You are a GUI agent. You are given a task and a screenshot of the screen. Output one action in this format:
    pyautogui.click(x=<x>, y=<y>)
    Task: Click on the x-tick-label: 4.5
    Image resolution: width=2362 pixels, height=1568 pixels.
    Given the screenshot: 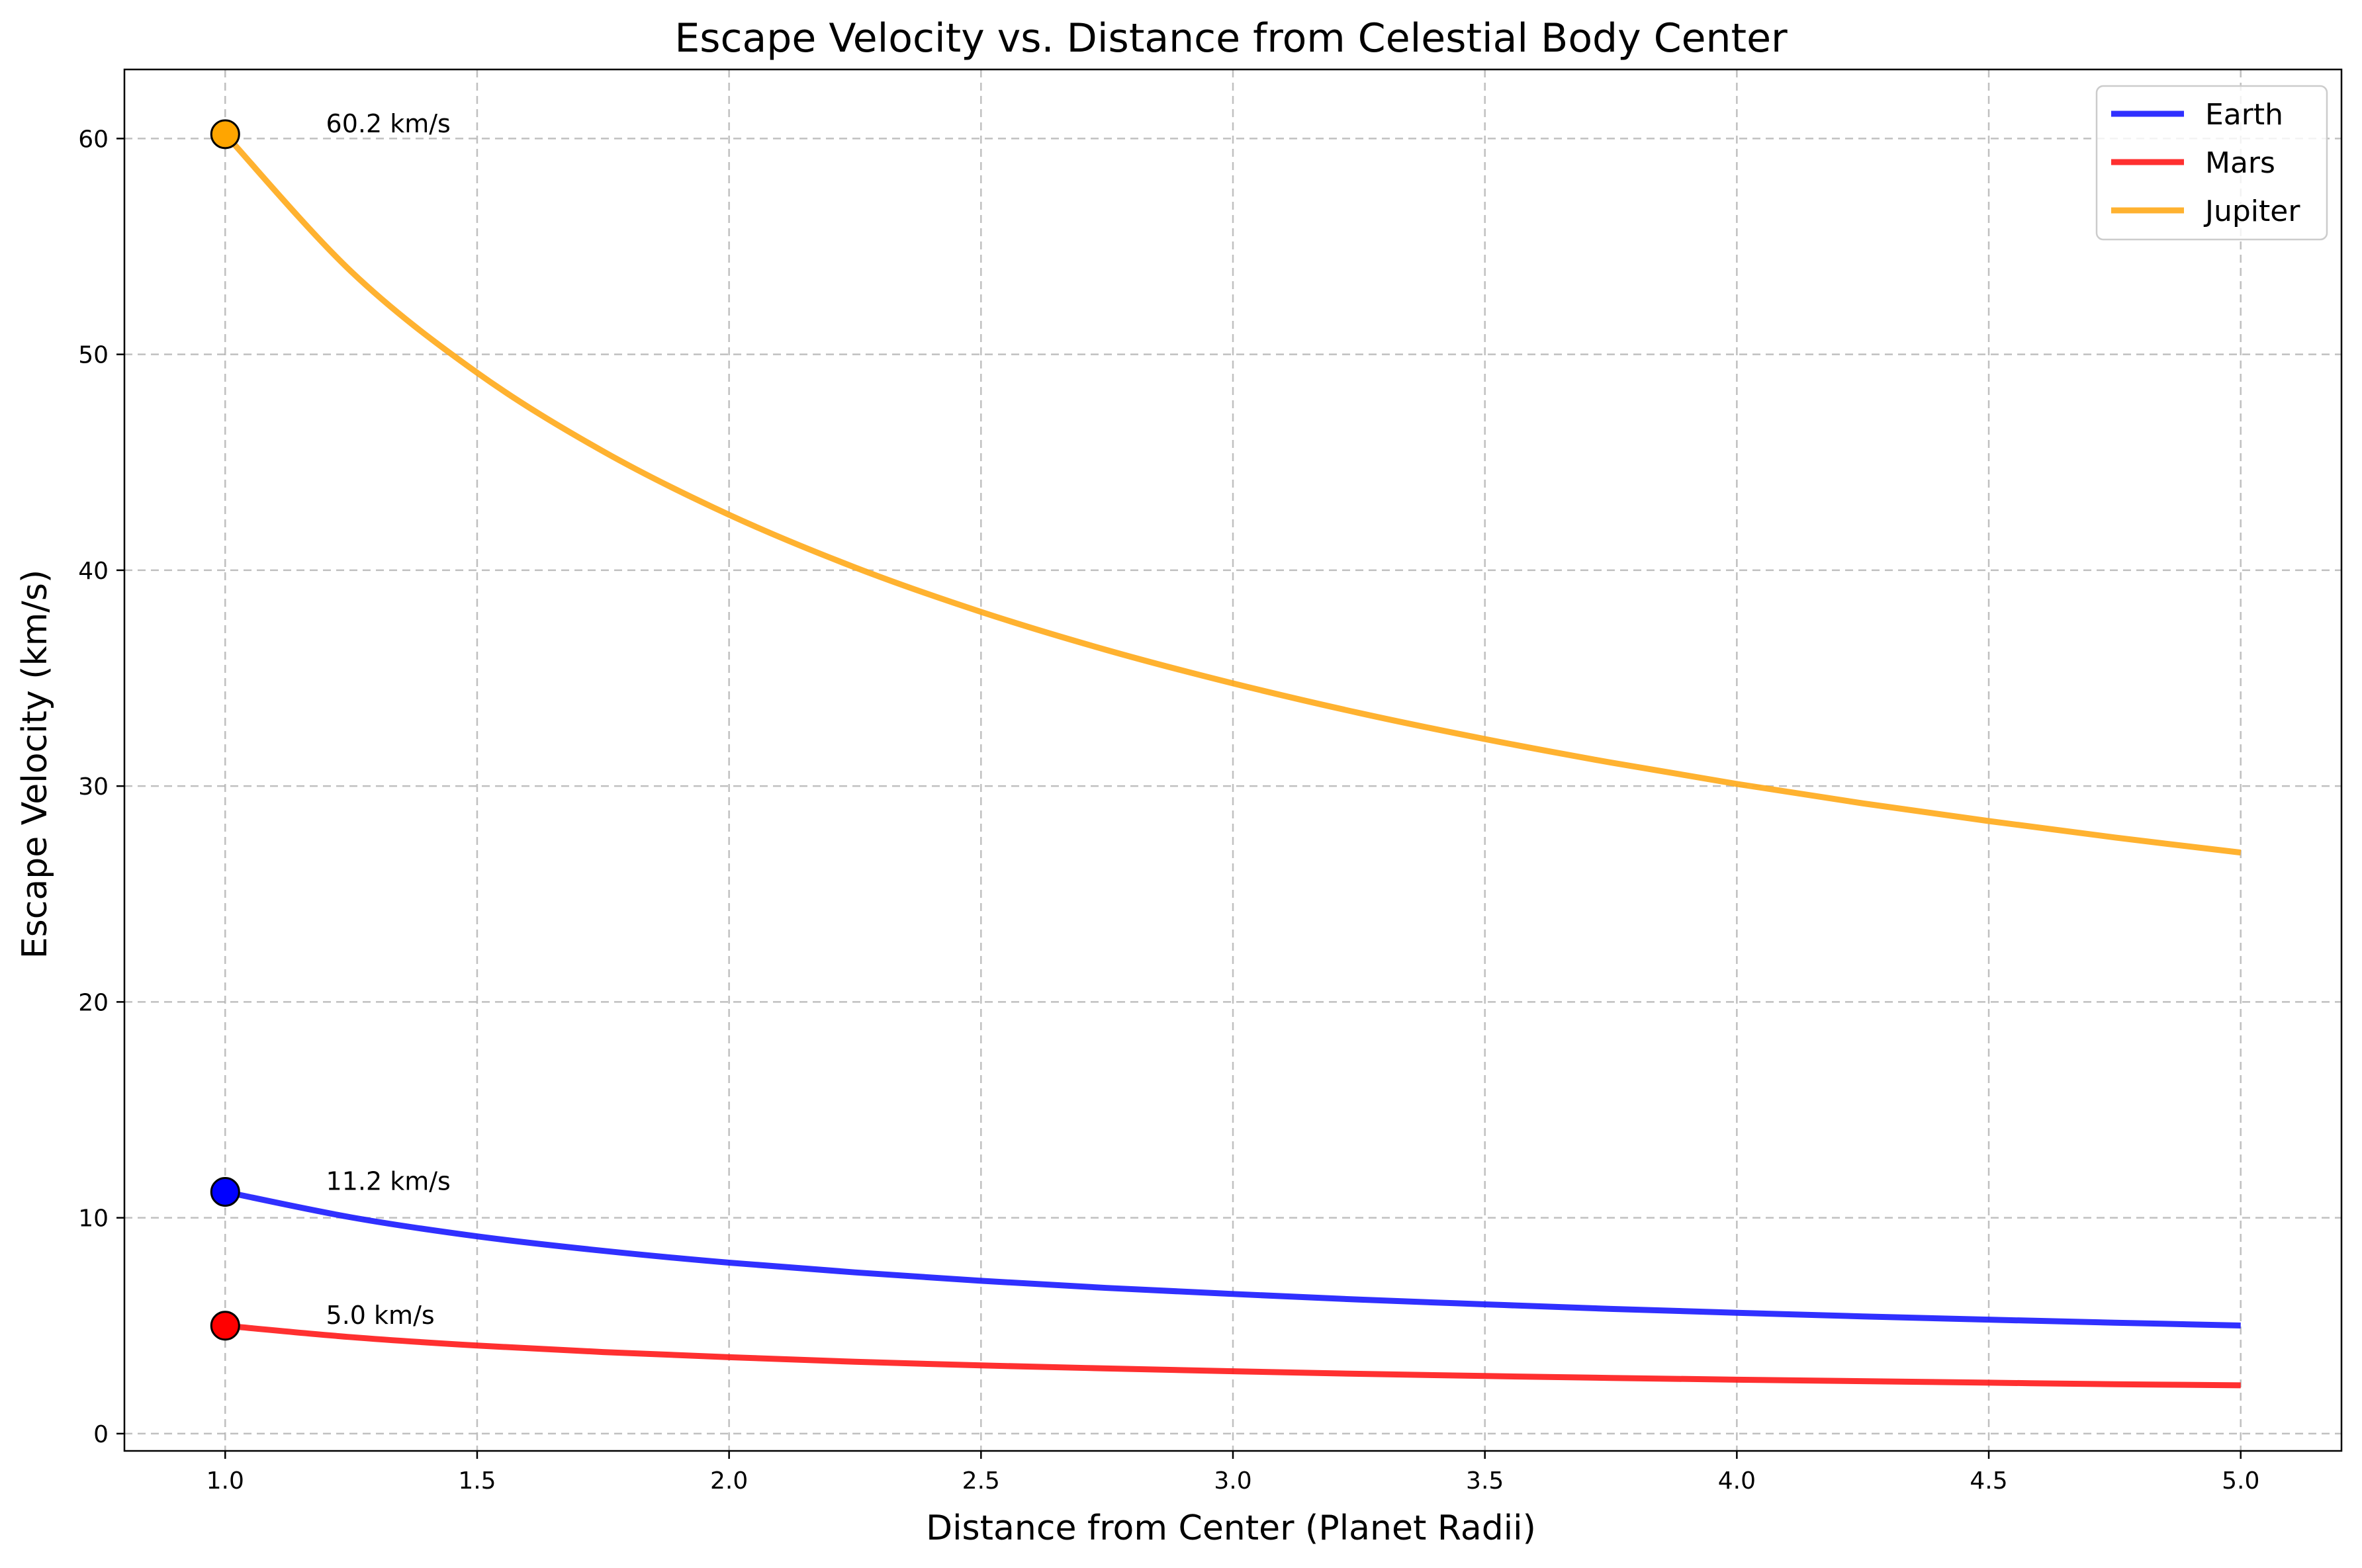 What is the action you would take?
    pyautogui.click(x=1988, y=1481)
    